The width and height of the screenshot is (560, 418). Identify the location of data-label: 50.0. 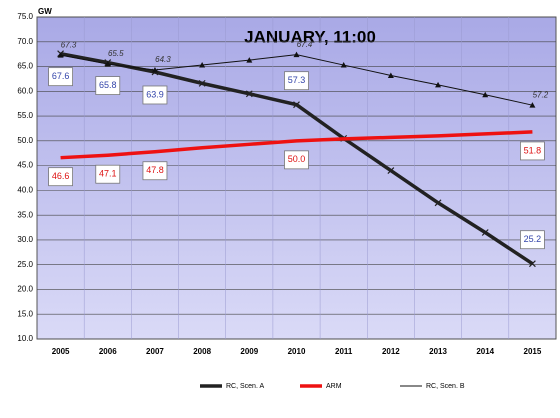
(297, 159).